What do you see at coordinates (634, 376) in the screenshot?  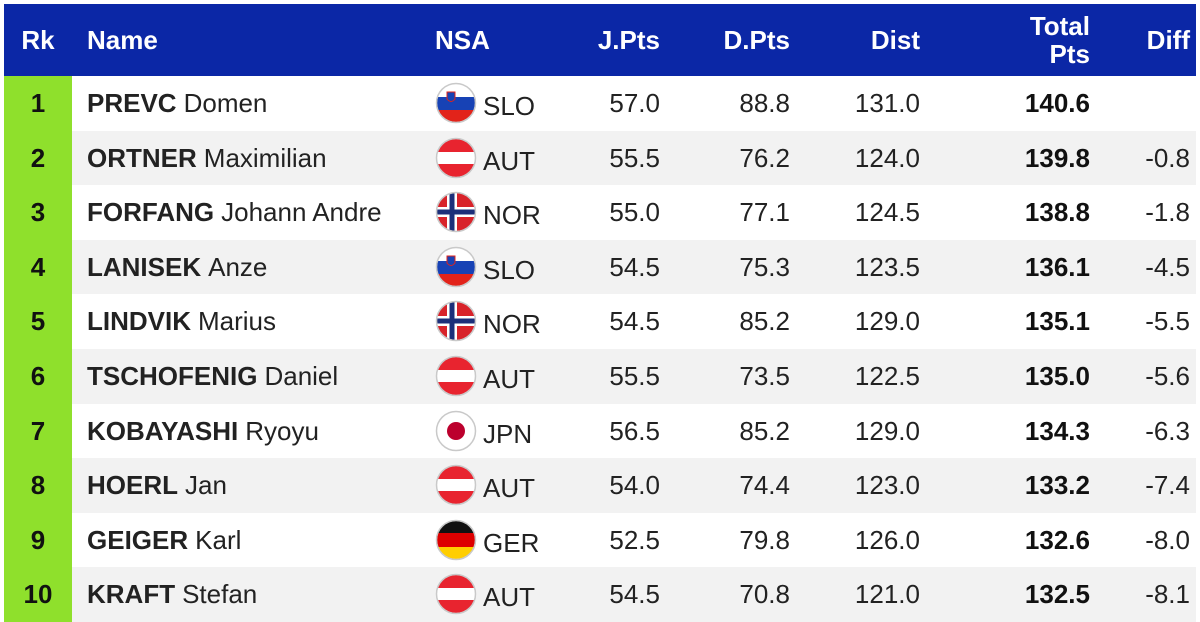 I see `jpts-cell: 55.5` at bounding box center [634, 376].